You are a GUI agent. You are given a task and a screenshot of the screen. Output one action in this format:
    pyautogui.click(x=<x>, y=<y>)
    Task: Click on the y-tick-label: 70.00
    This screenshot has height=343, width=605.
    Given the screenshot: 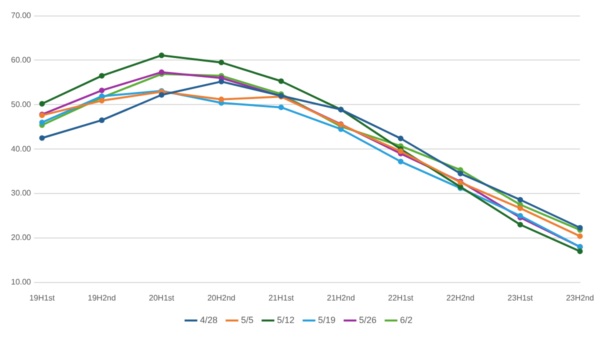 What is the action you would take?
    pyautogui.click(x=21, y=15)
    